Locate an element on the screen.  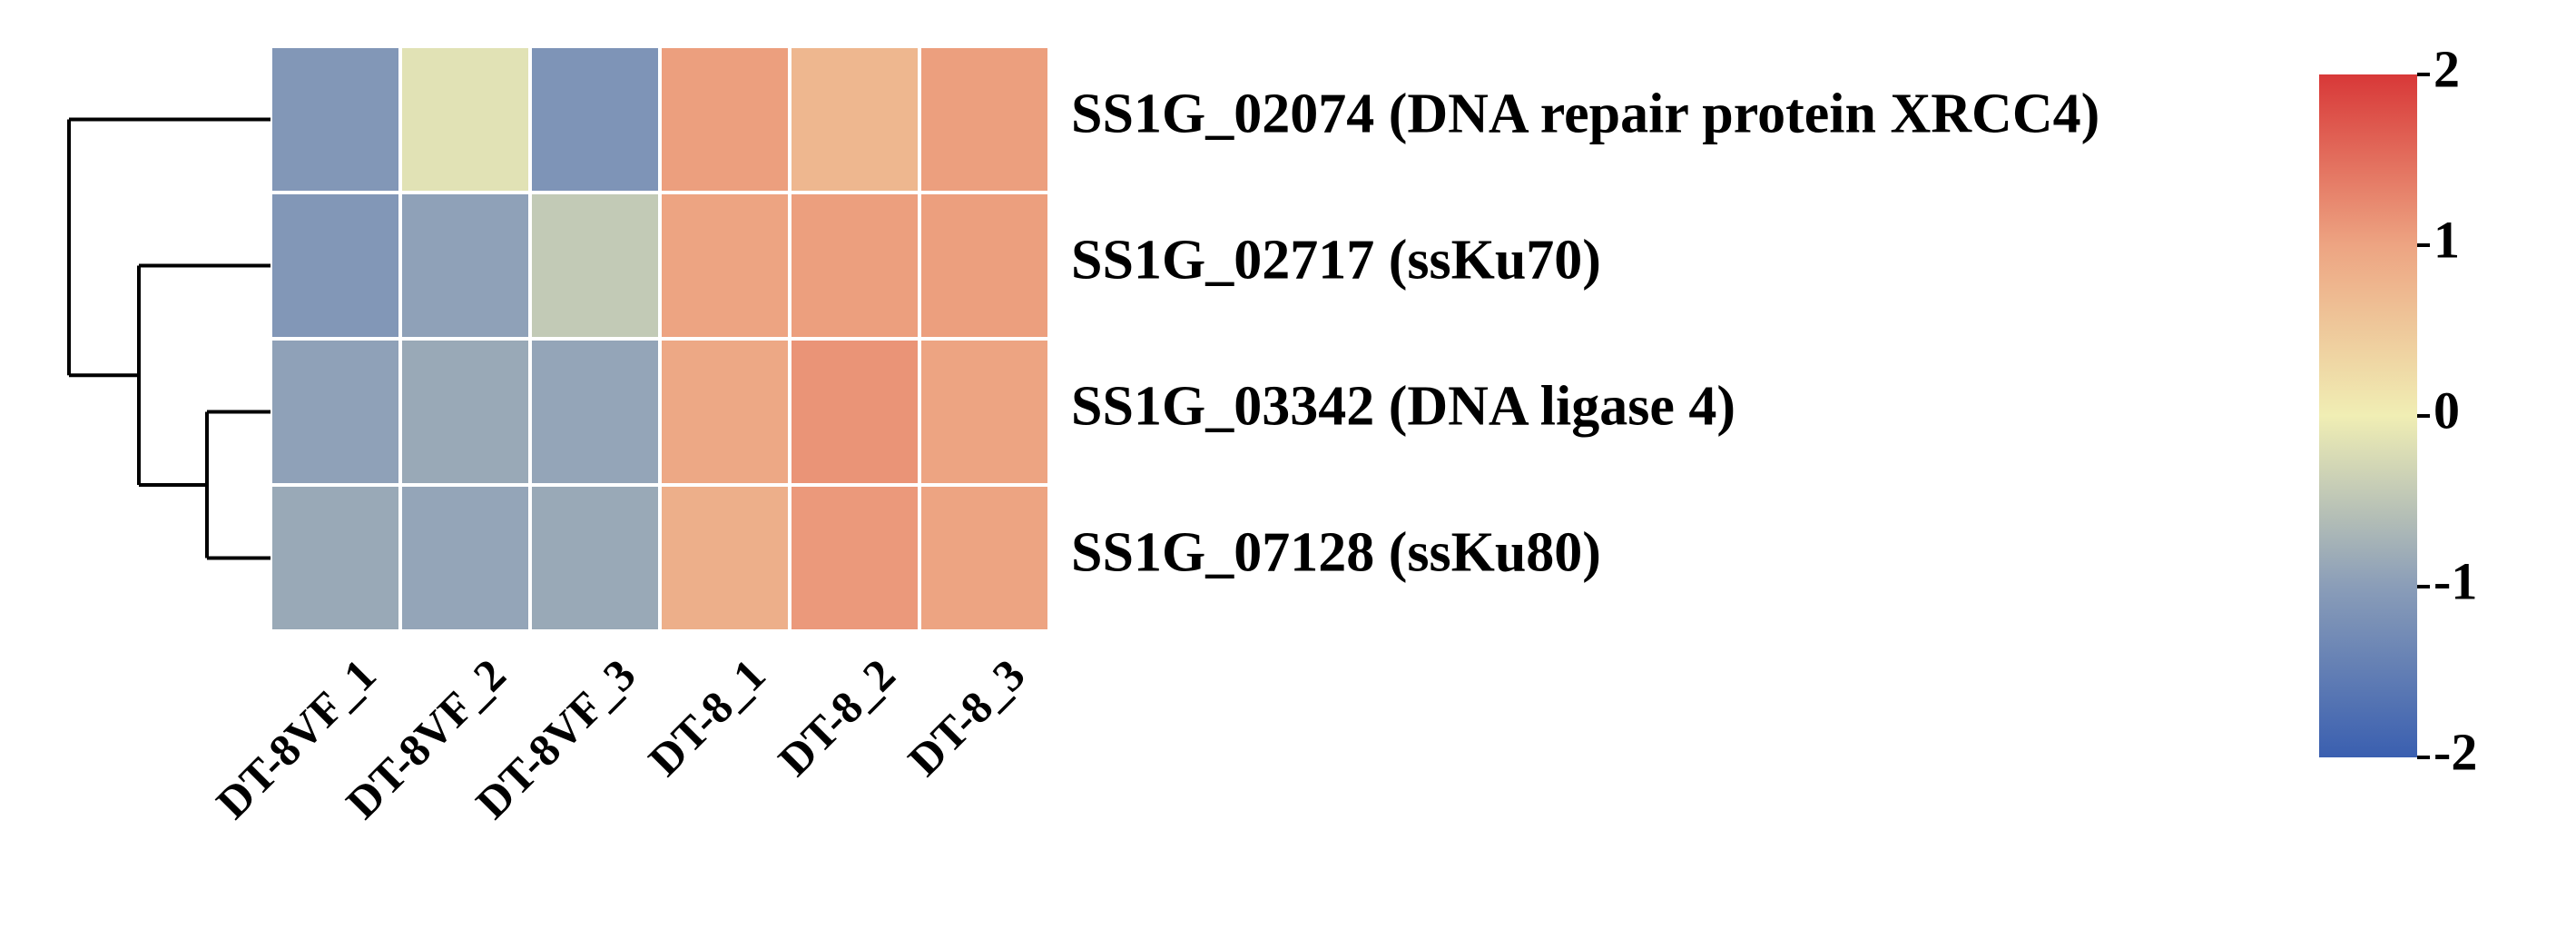
colorbar-tick-label: 0 is located at coordinates (2446, 410).